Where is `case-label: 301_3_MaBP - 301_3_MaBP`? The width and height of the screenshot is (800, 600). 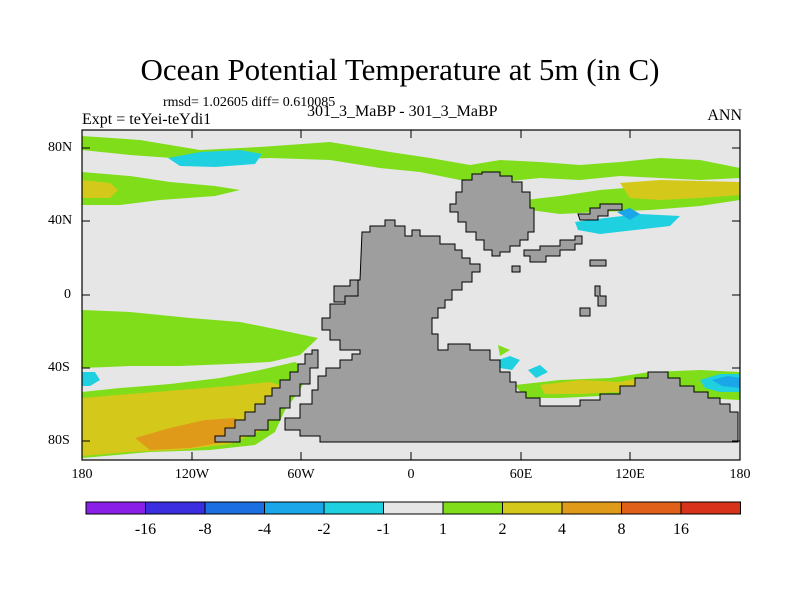 case-label: 301_3_MaBP - 301_3_MaBP is located at coordinates (402, 111).